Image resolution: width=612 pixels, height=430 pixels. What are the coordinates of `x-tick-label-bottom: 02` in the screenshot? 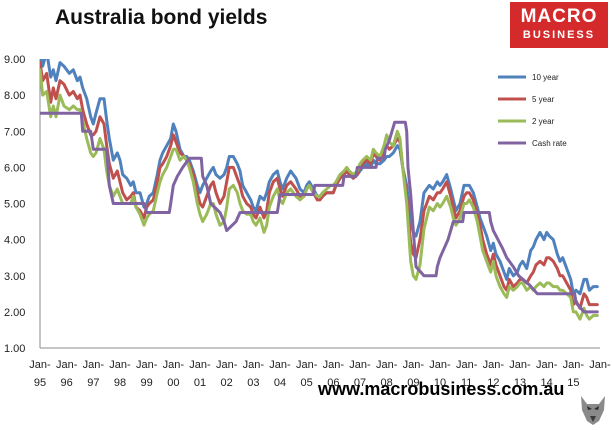 It's located at (227, 383).